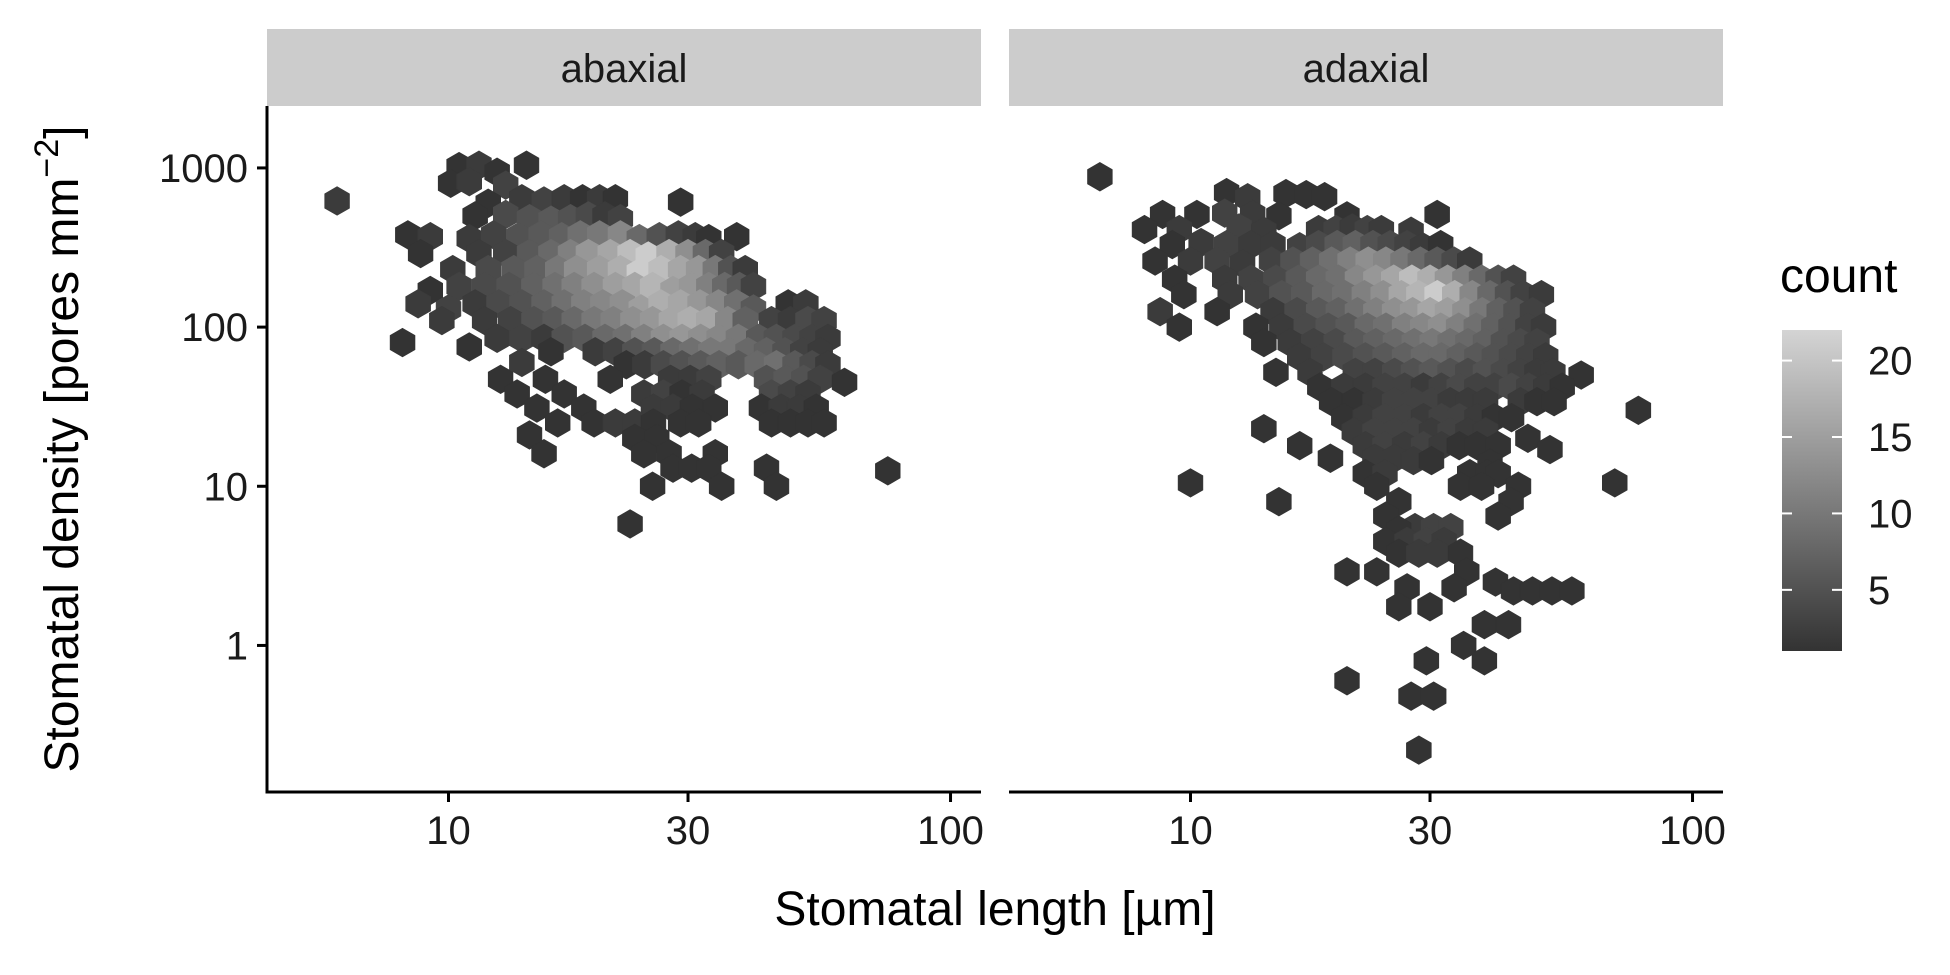 This screenshot has width=1950, height=975. Describe the element at coordinates (1890, 362) in the screenshot. I see `legend-tick-label: 20` at that location.